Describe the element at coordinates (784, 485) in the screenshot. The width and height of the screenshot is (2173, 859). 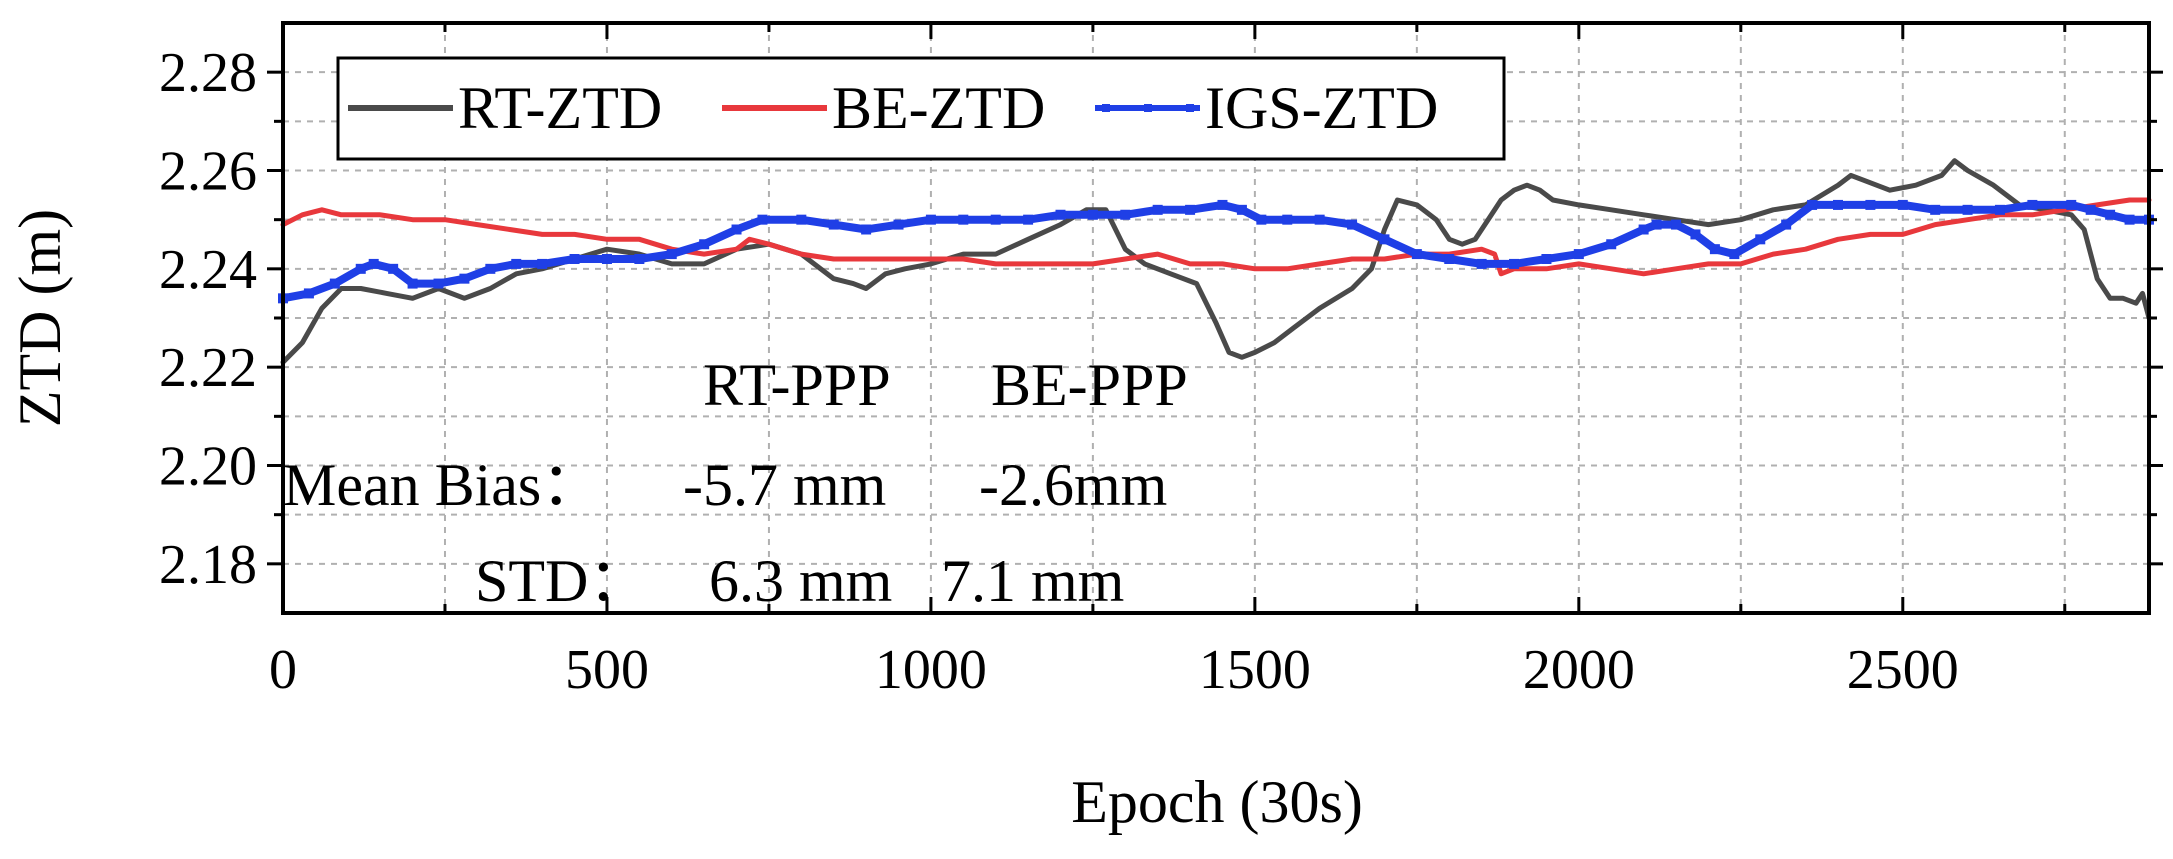
I see `stats-mean-bias-rt: -5.7 mm` at that location.